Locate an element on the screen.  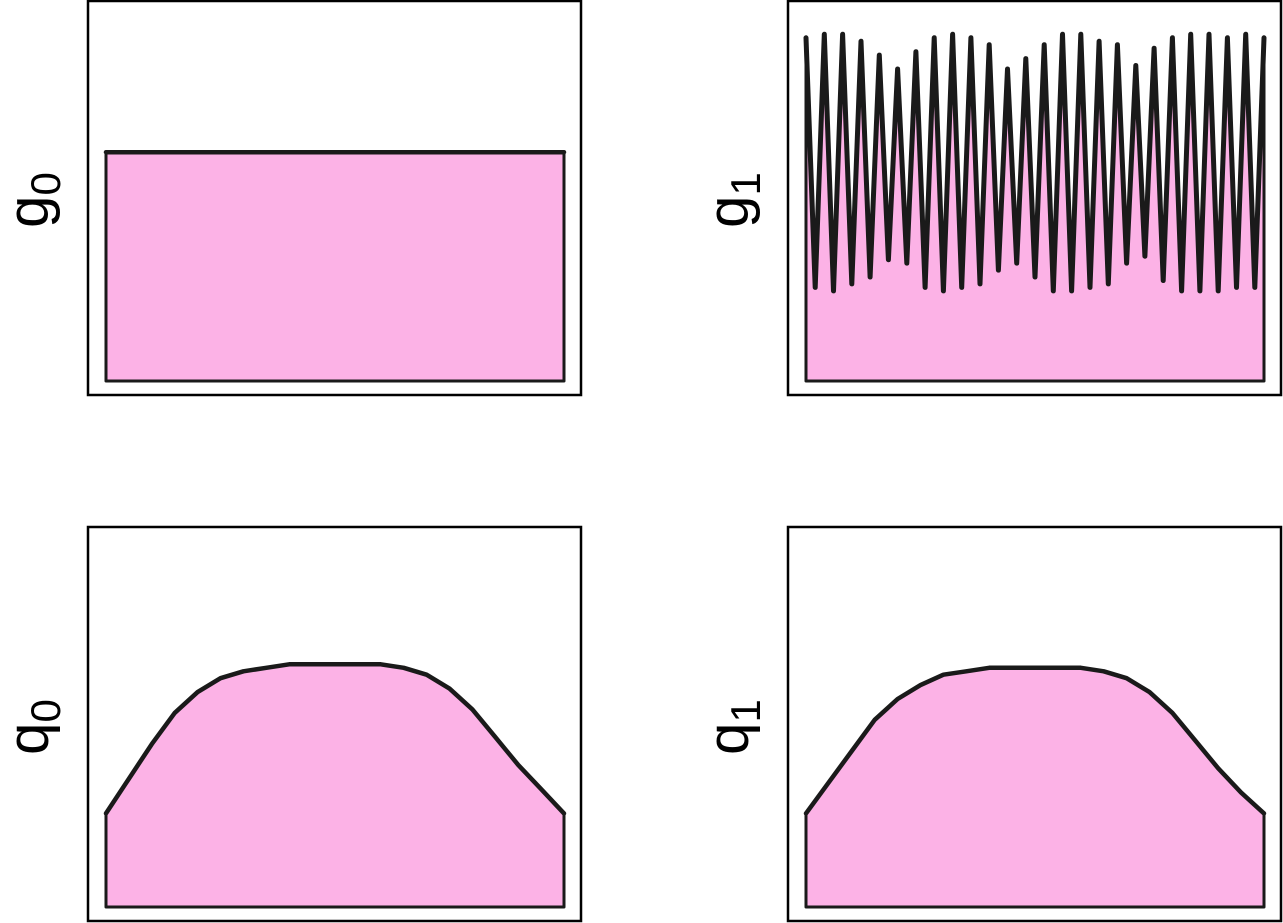
y-axis-label: g1 is located at coordinates (732, 200).